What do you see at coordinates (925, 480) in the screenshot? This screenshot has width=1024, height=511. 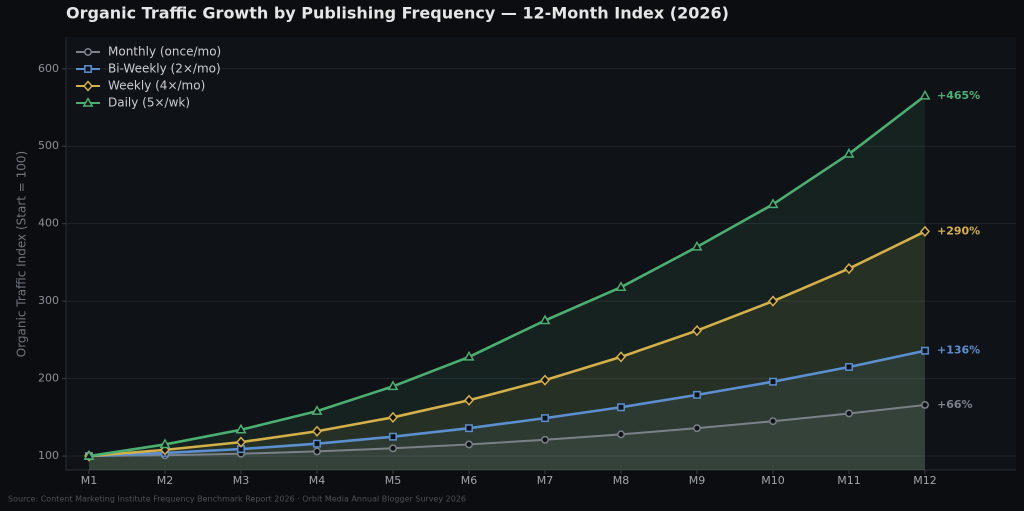 I see `x-tick-label: M12` at bounding box center [925, 480].